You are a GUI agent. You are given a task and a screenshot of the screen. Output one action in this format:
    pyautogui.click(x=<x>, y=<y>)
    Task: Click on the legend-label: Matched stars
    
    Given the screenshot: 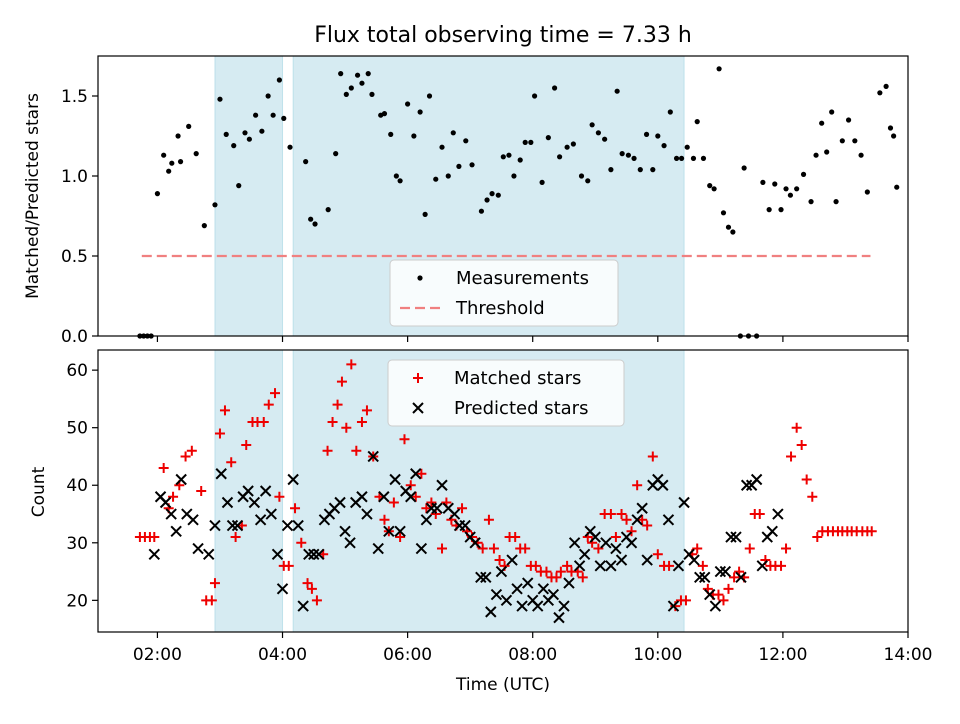 What is the action you would take?
    pyautogui.click(x=517, y=378)
    